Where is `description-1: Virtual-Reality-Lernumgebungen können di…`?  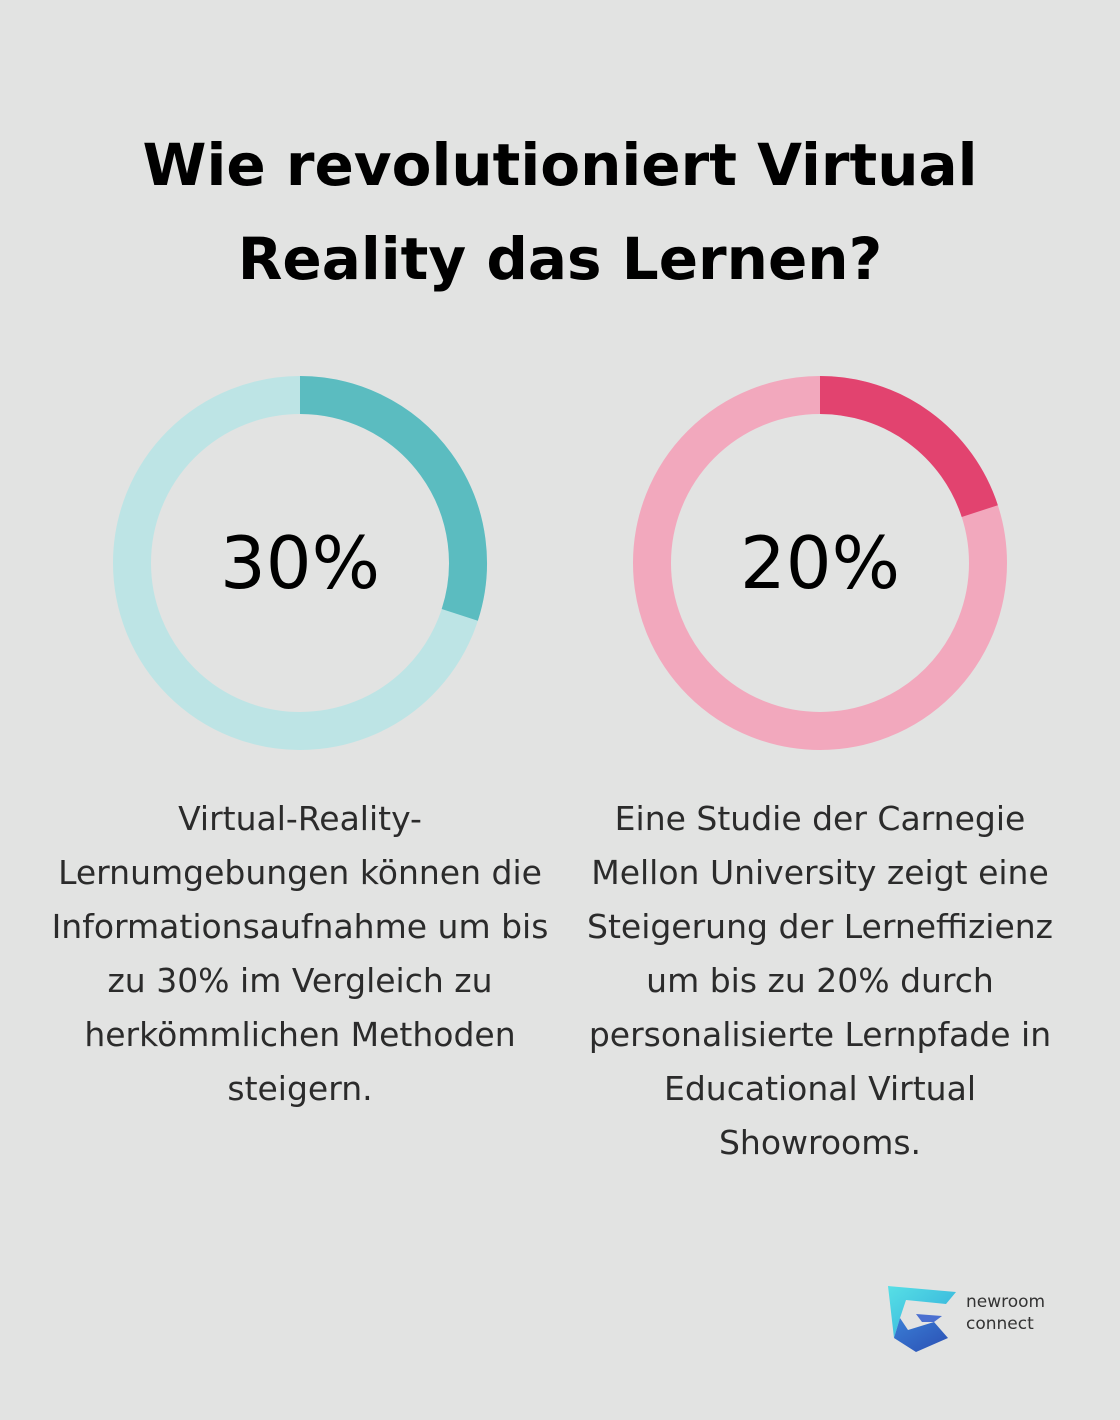
description-1: Virtual-Reality-Lernumgebungen können di… is located at coordinates (300, 953).